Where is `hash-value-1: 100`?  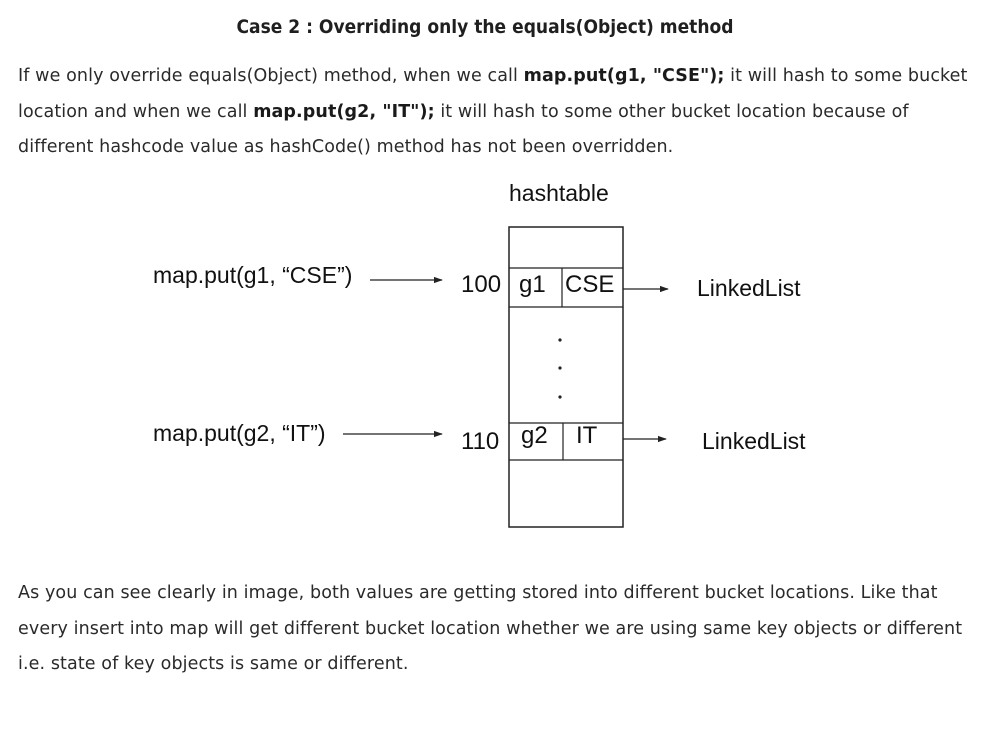 hash-value-1: 100 is located at coordinates (481, 284).